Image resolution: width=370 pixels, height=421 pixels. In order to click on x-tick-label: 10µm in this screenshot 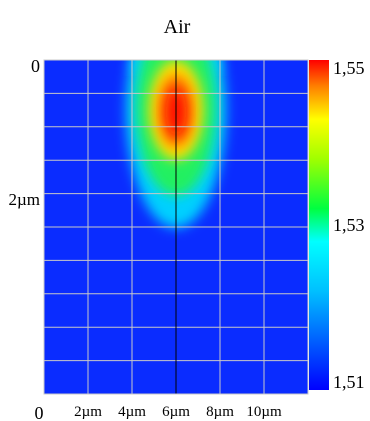, I will do `click(264, 412)`.